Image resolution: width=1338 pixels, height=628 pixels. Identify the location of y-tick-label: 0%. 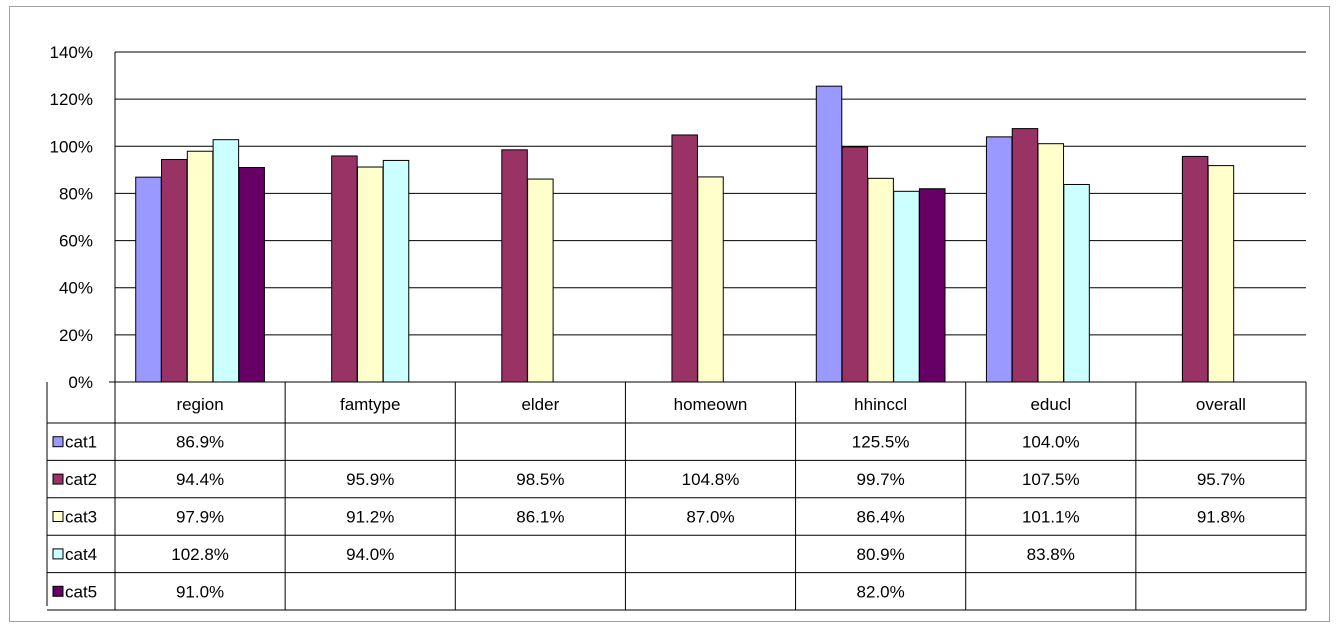
(80, 382).